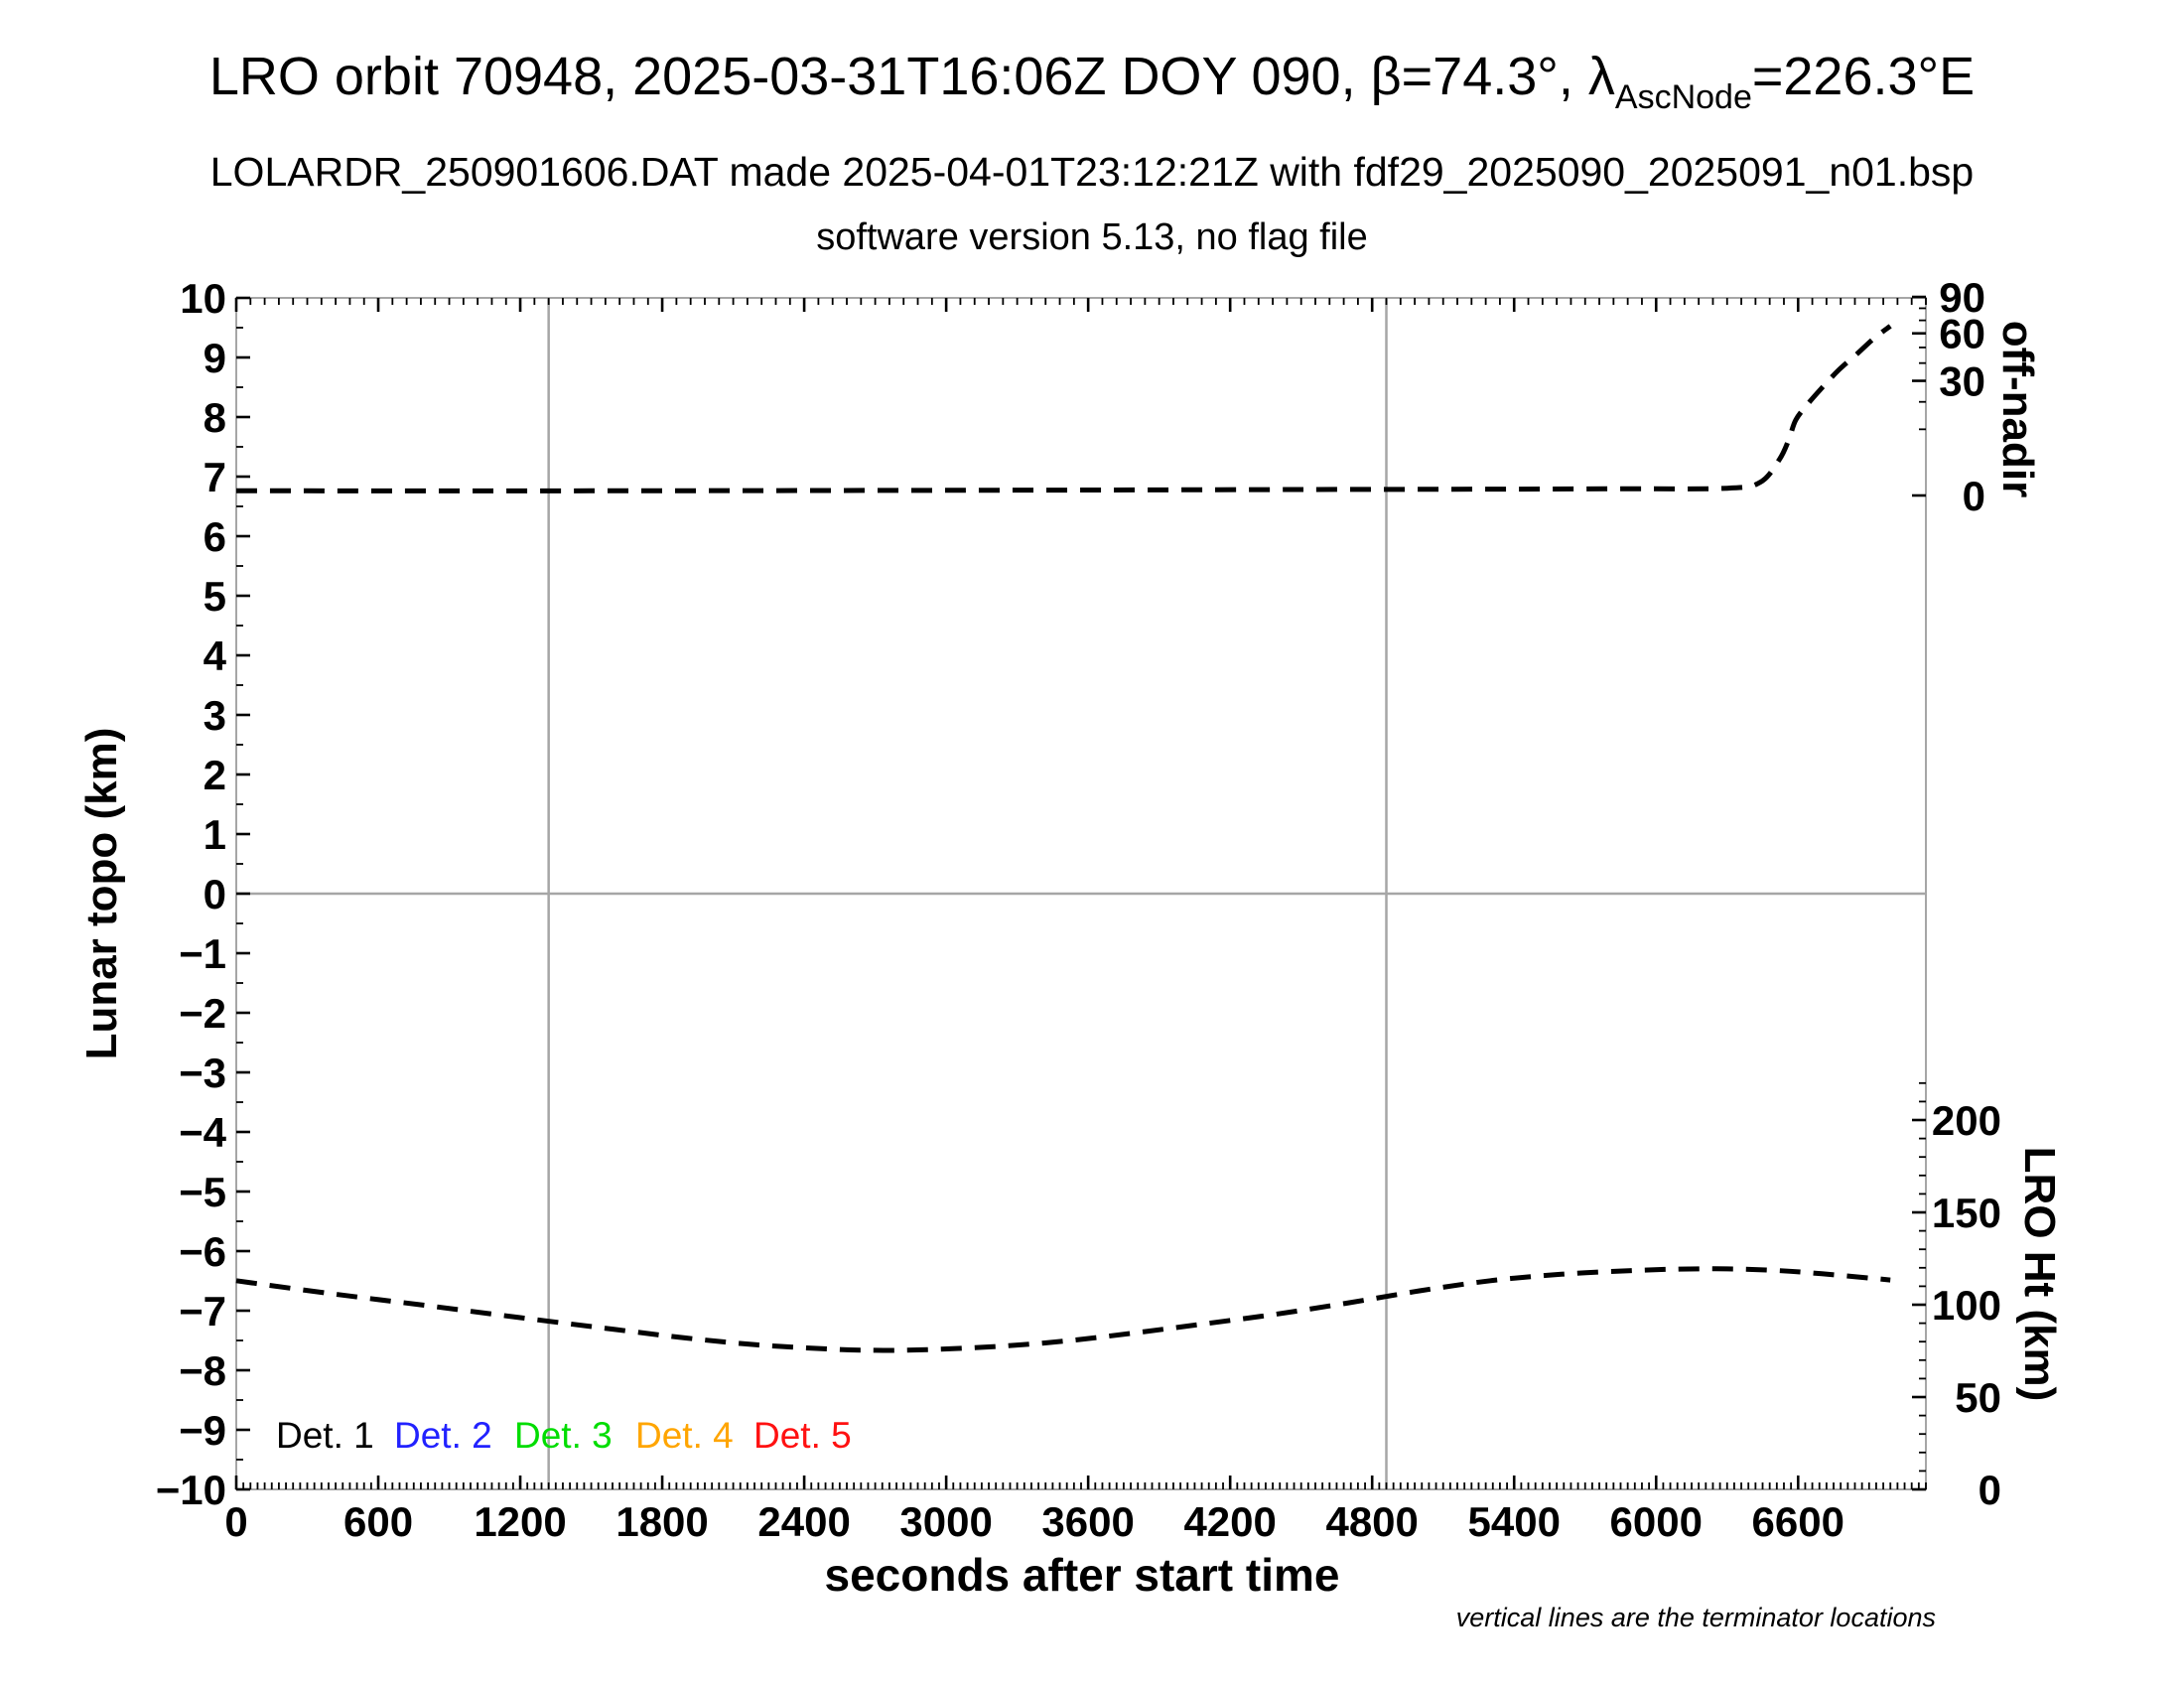  I want to click on y-axis-title-offnadir: off-nadir, so click(2017, 409).